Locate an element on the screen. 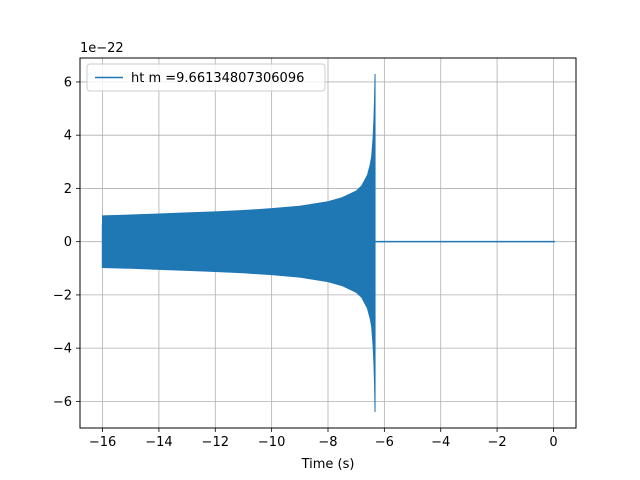 The height and width of the screenshot is (480, 640). y-axis: −6 −4 −2 0 2 4 6 is located at coordinates (66, 242).